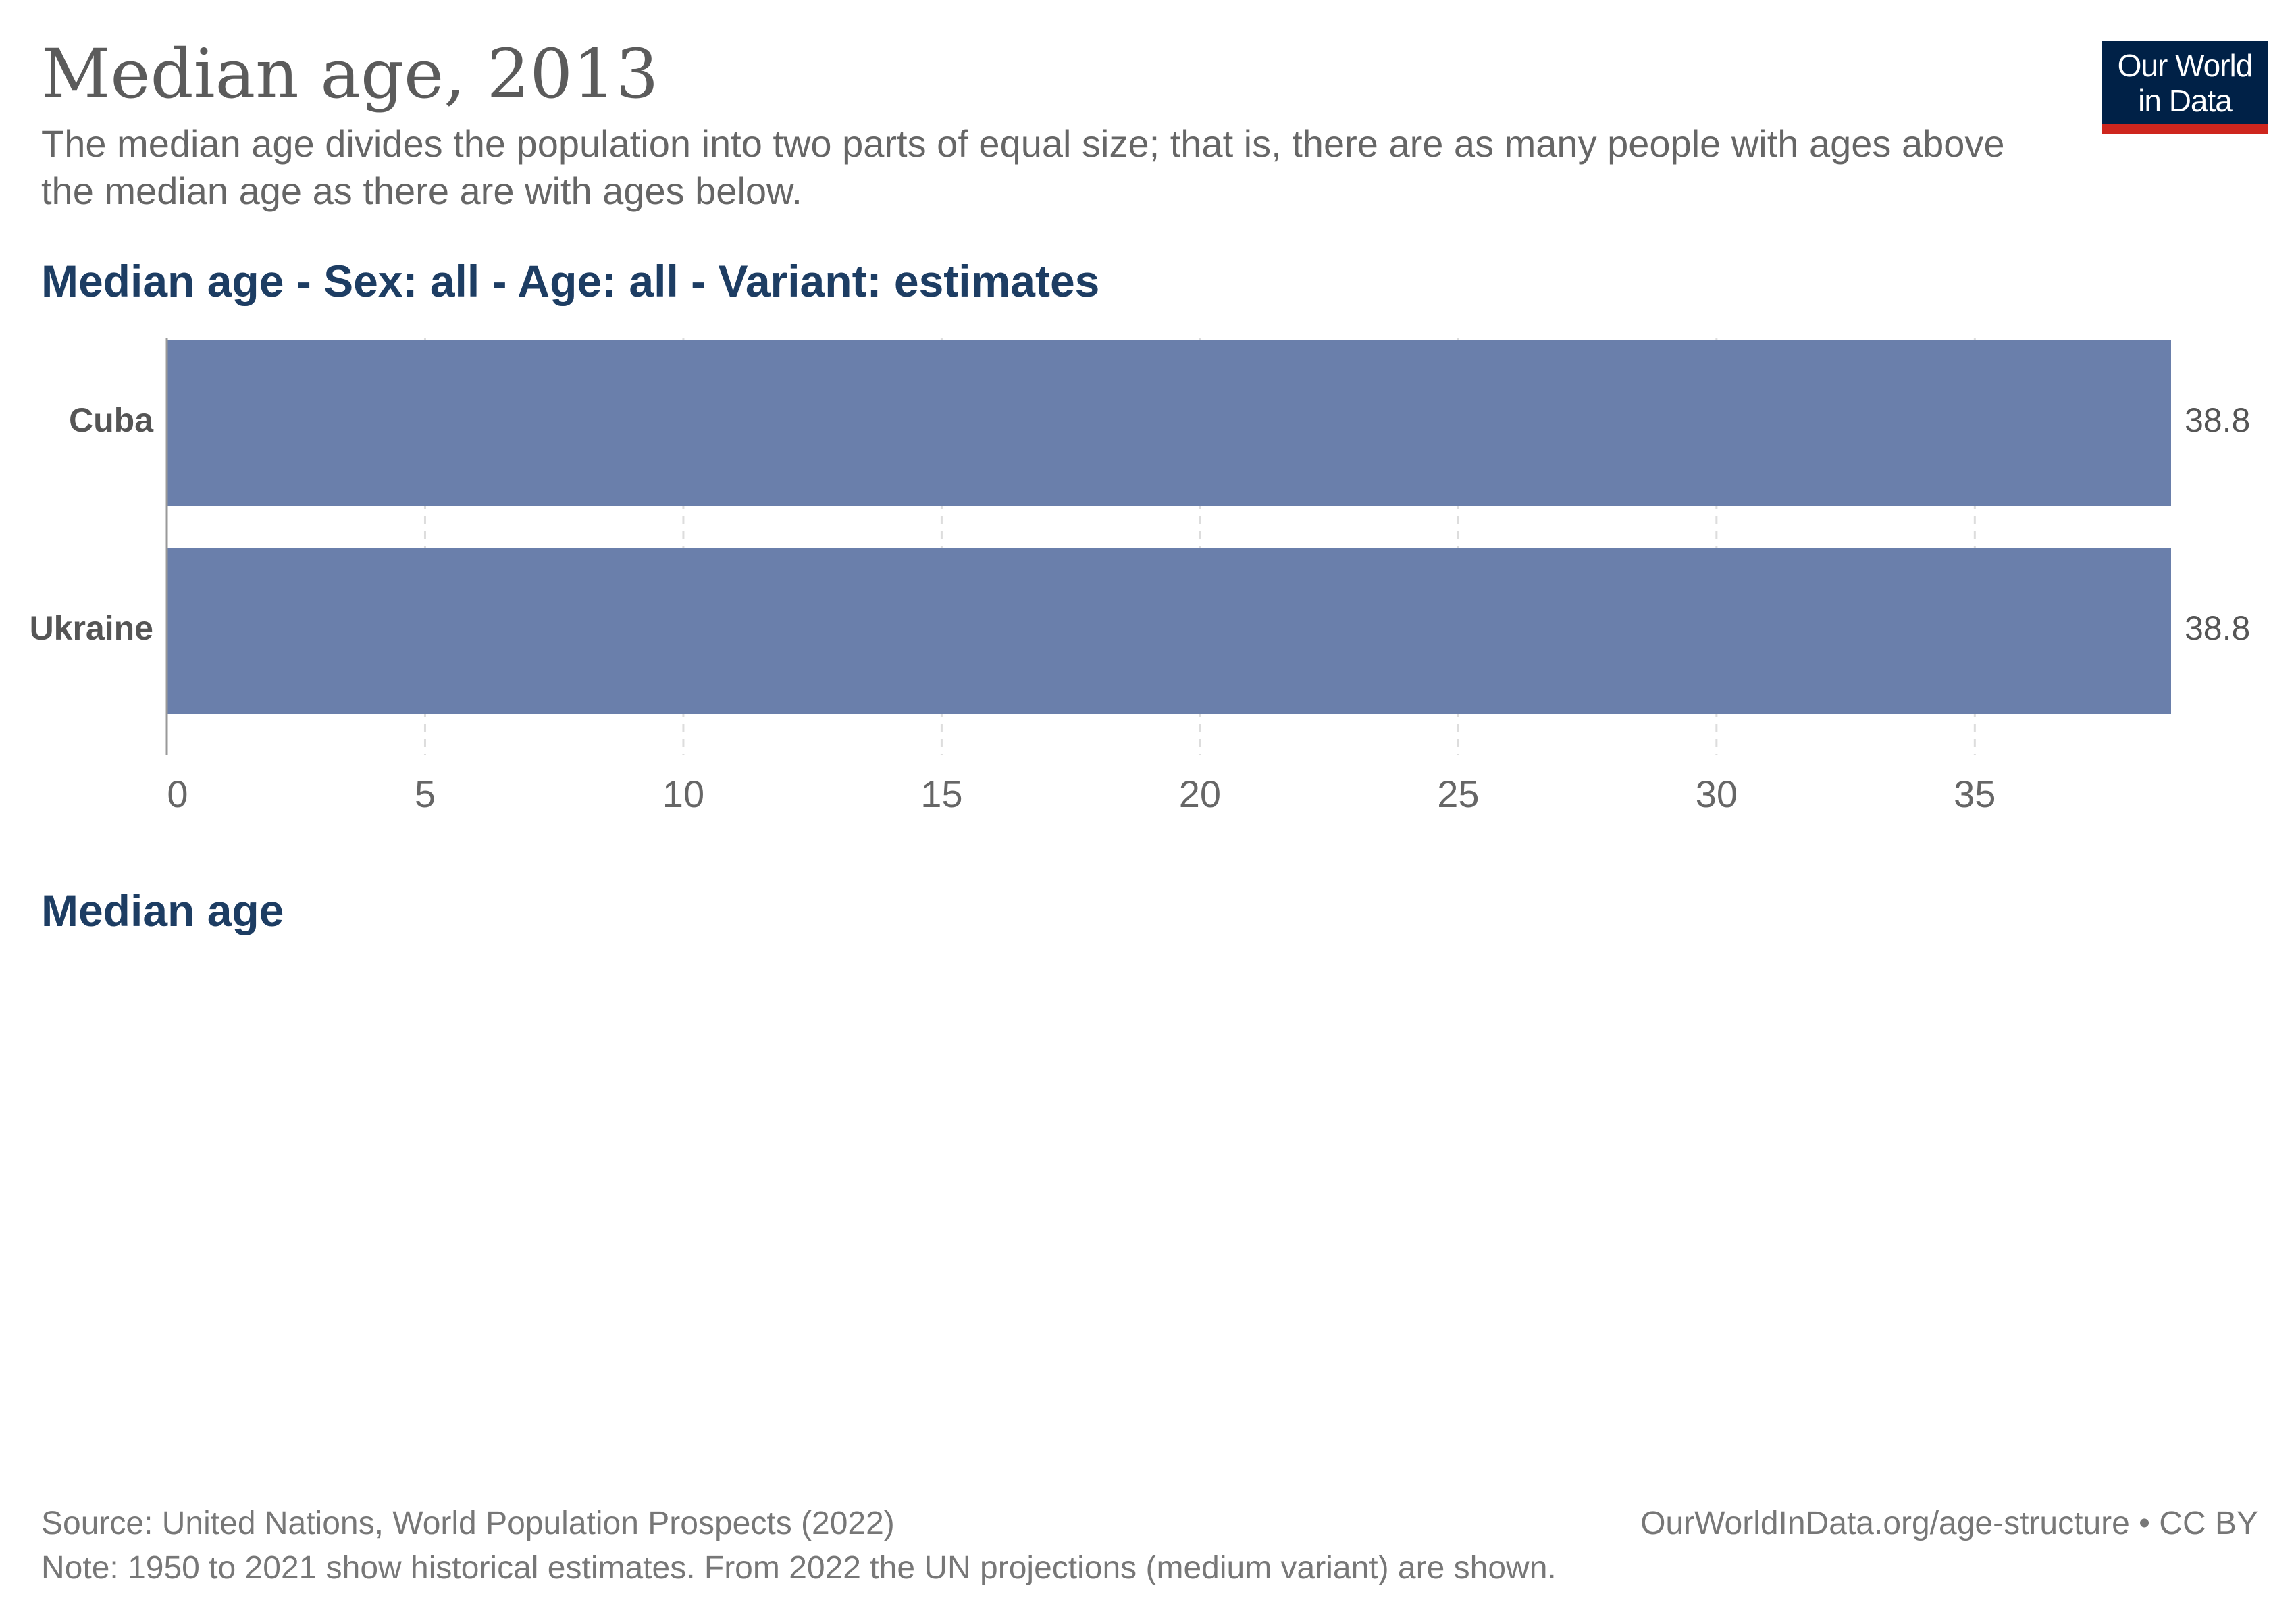  I want to click on x-tick-label: 0, so click(177, 794).